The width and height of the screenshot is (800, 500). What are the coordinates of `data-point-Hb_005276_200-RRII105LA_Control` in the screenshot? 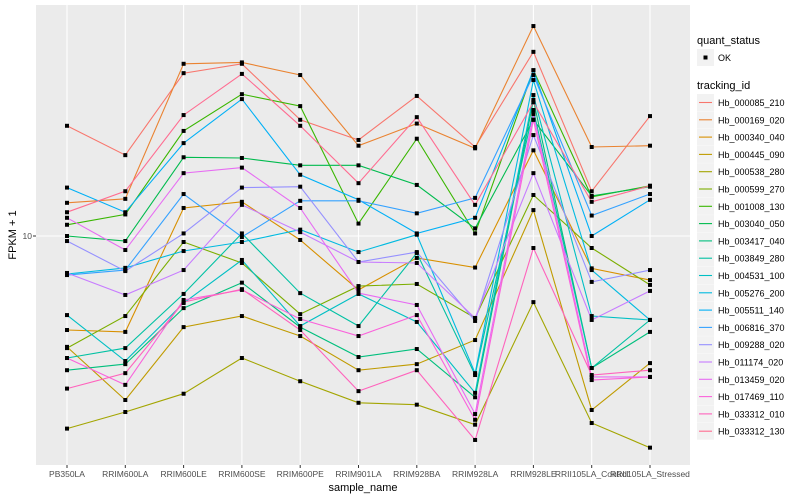 It's located at (591, 270).